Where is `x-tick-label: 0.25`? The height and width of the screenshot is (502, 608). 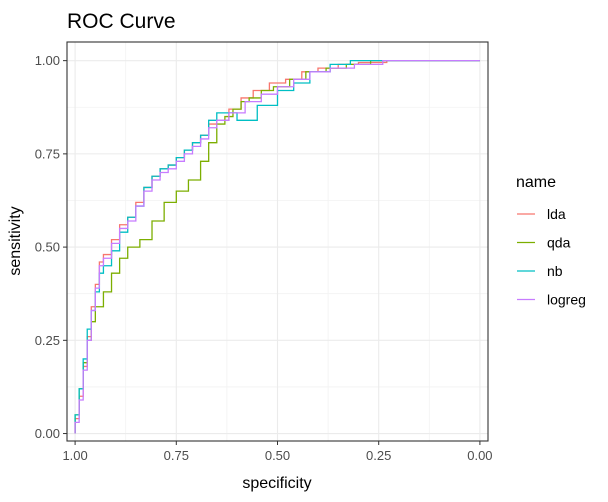 x-tick-label: 0.25 is located at coordinates (378, 455).